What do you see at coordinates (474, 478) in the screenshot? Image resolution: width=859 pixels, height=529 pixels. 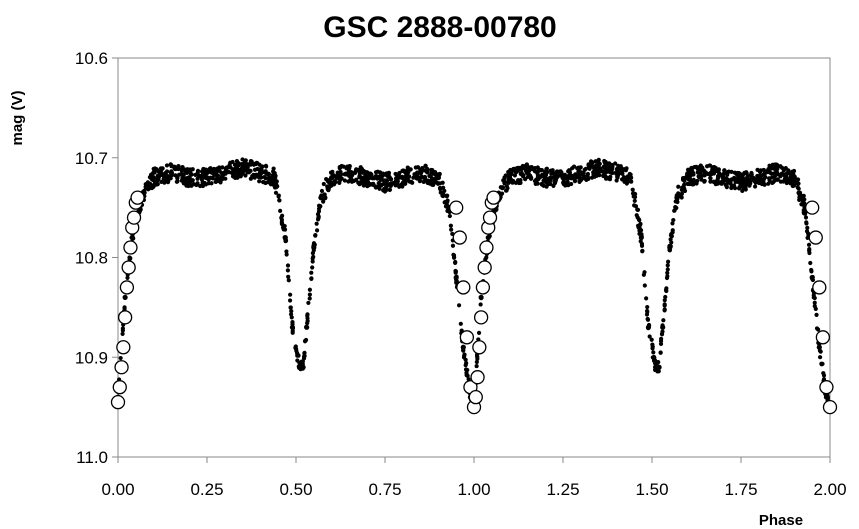 I see `x-axis: 0.00 0.25 0.50 0.75 1.00 1.25 1.50 1.75 2.00` at bounding box center [474, 478].